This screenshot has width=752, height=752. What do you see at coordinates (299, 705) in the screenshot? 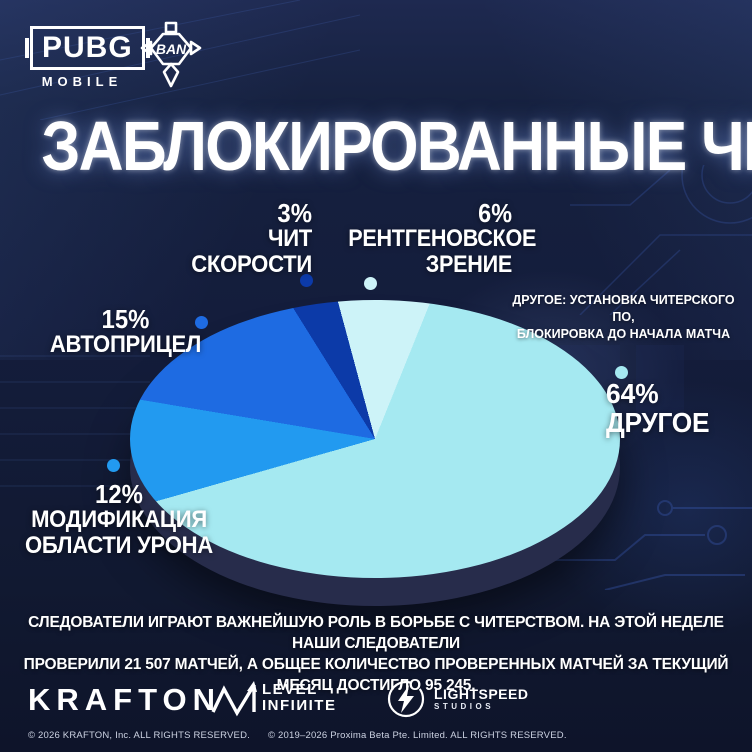
I see `level-infinite-text-line2: INFIИITE` at bounding box center [299, 705].